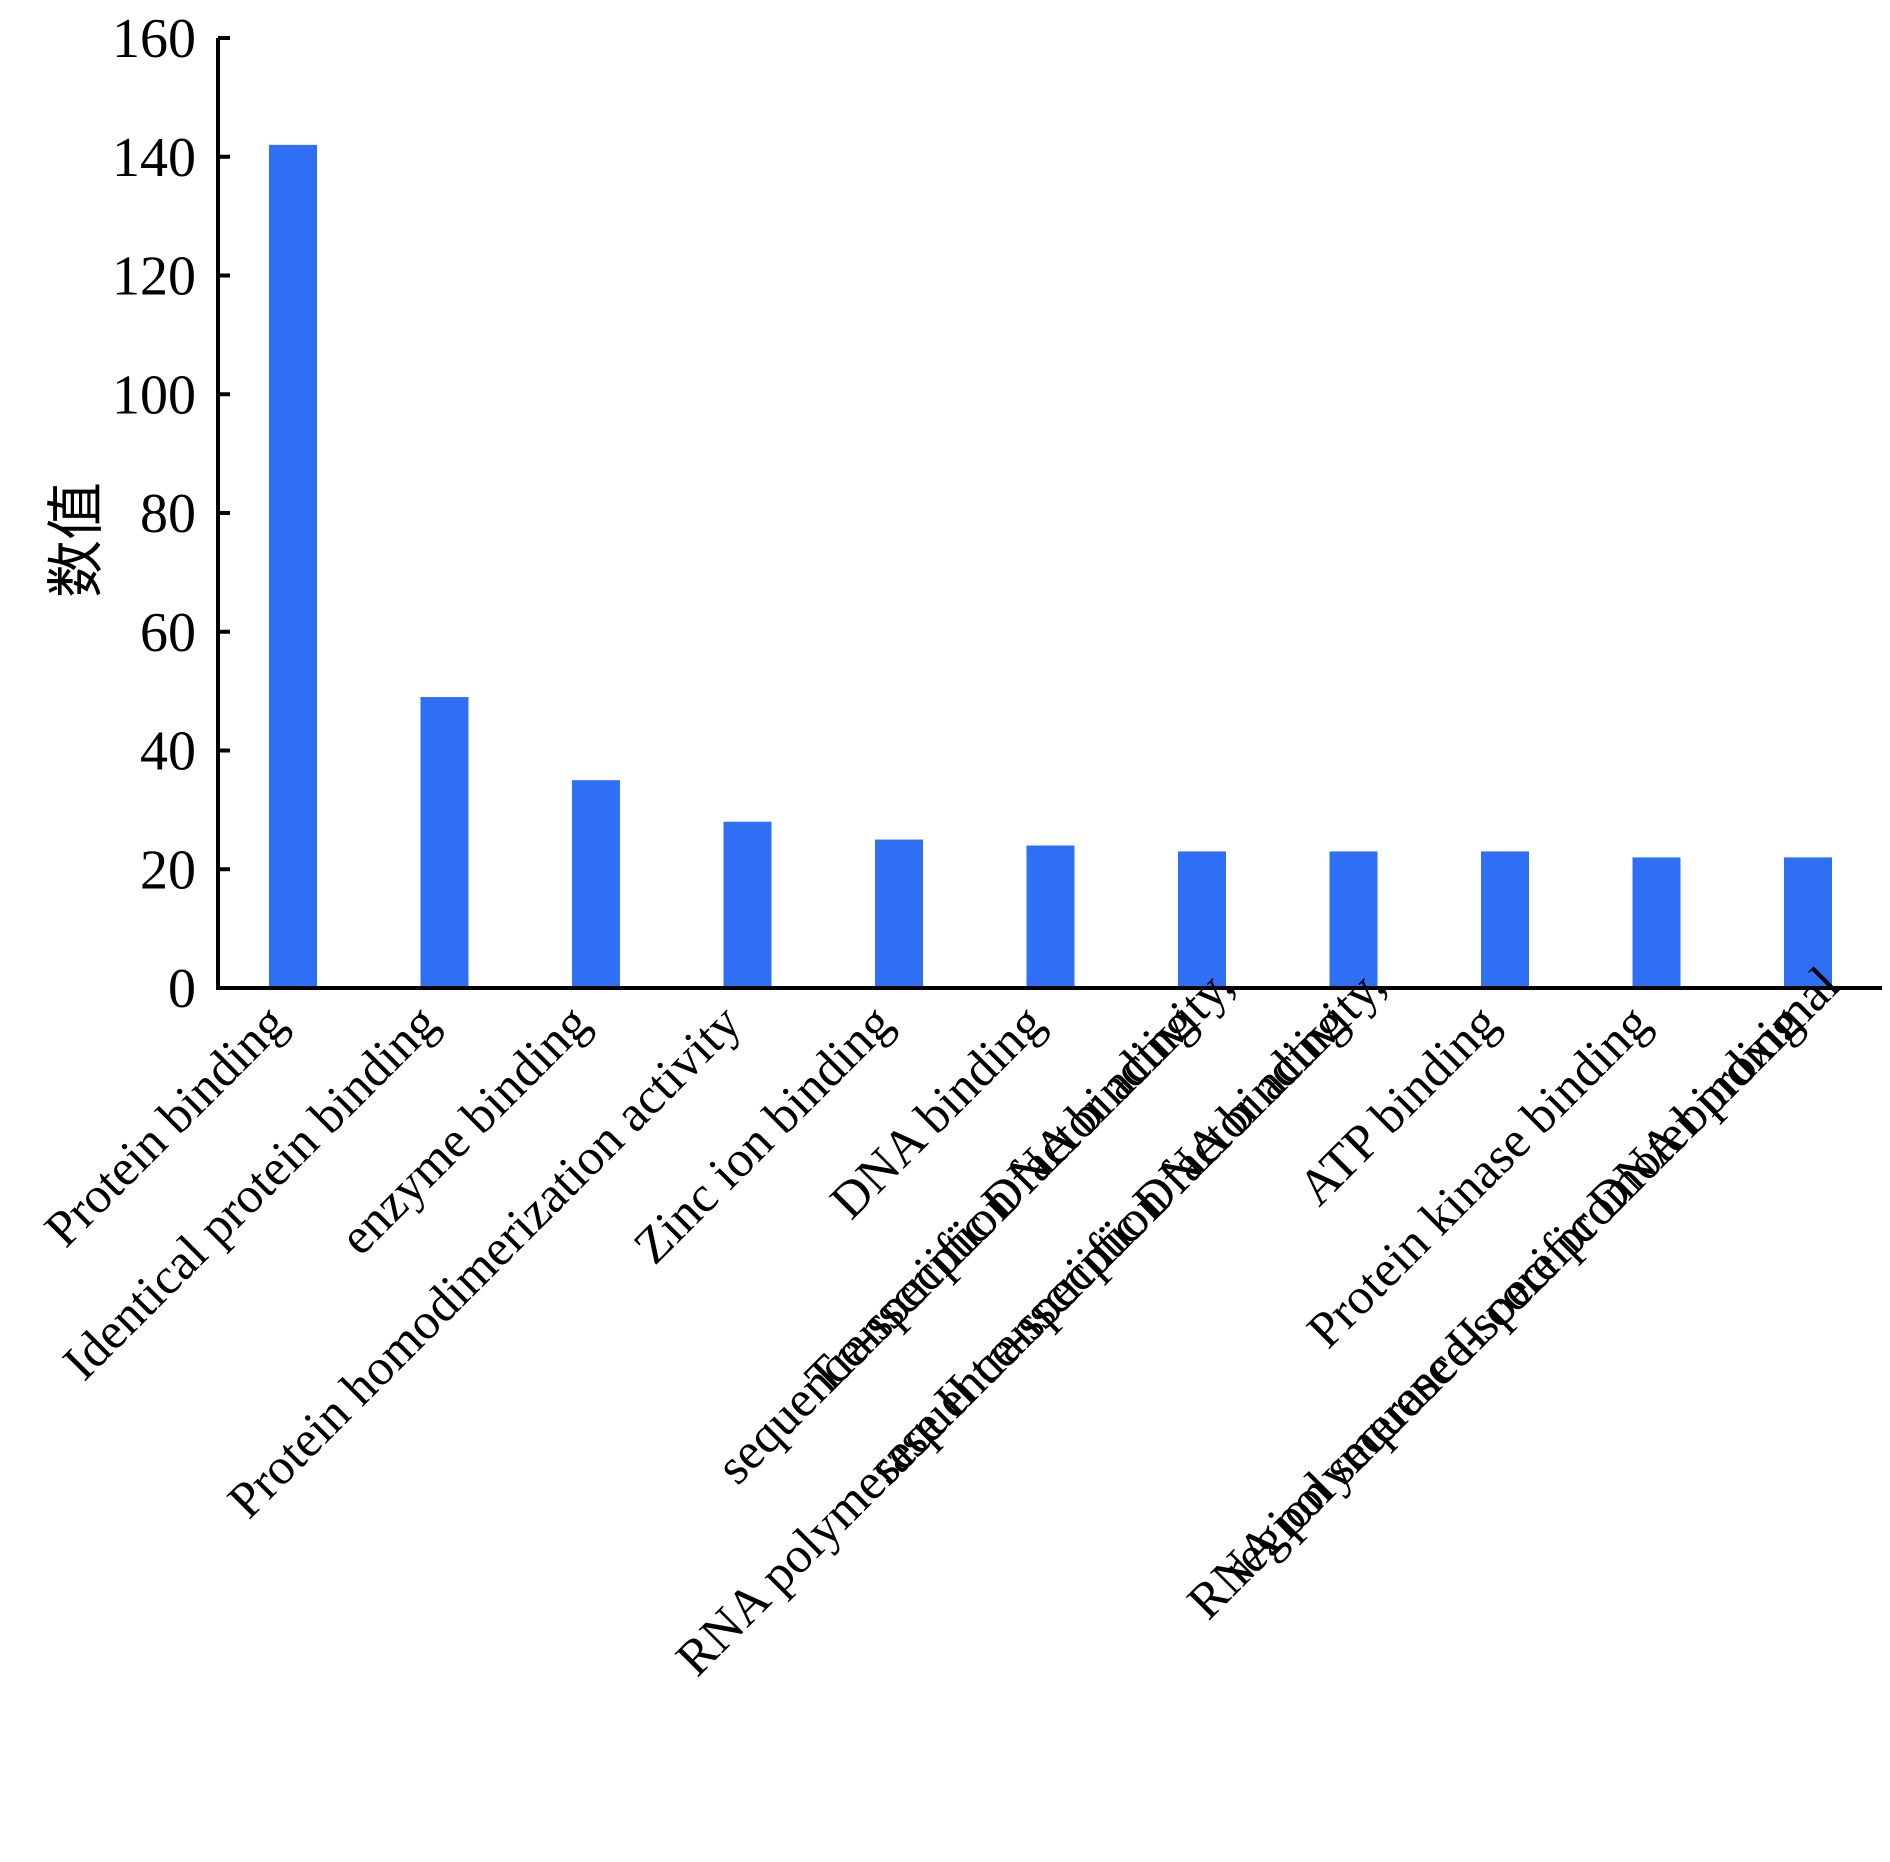 The image size is (1890, 1862). I want to click on y-tick-label: 0, so click(182, 989).